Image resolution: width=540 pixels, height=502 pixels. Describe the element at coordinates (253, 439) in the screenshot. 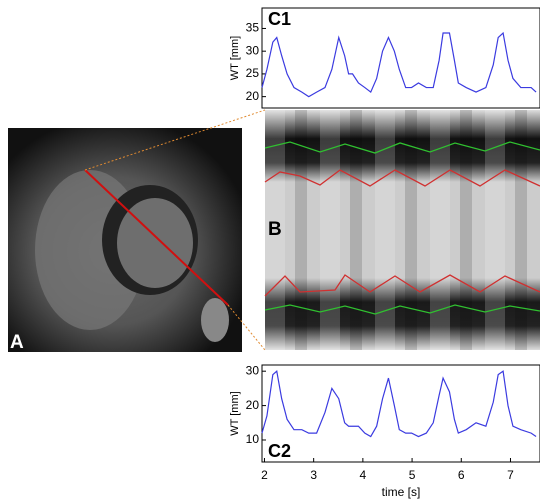

I see `y-tick-label: 10` at that location.